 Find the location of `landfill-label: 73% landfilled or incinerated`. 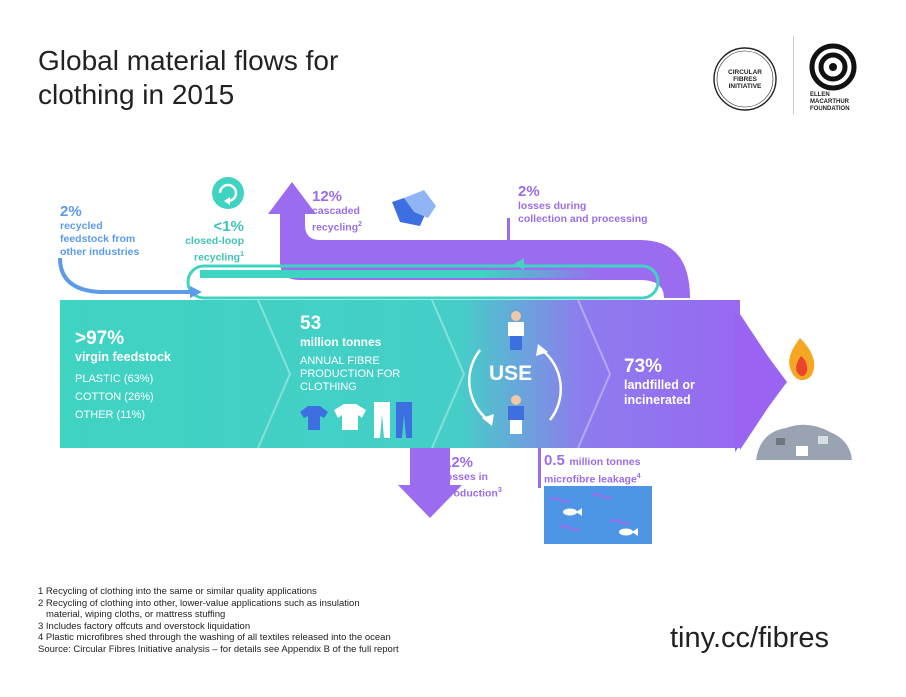

landfill-label: 73% landfilled or incinerated is located at coordinates (659, 382).